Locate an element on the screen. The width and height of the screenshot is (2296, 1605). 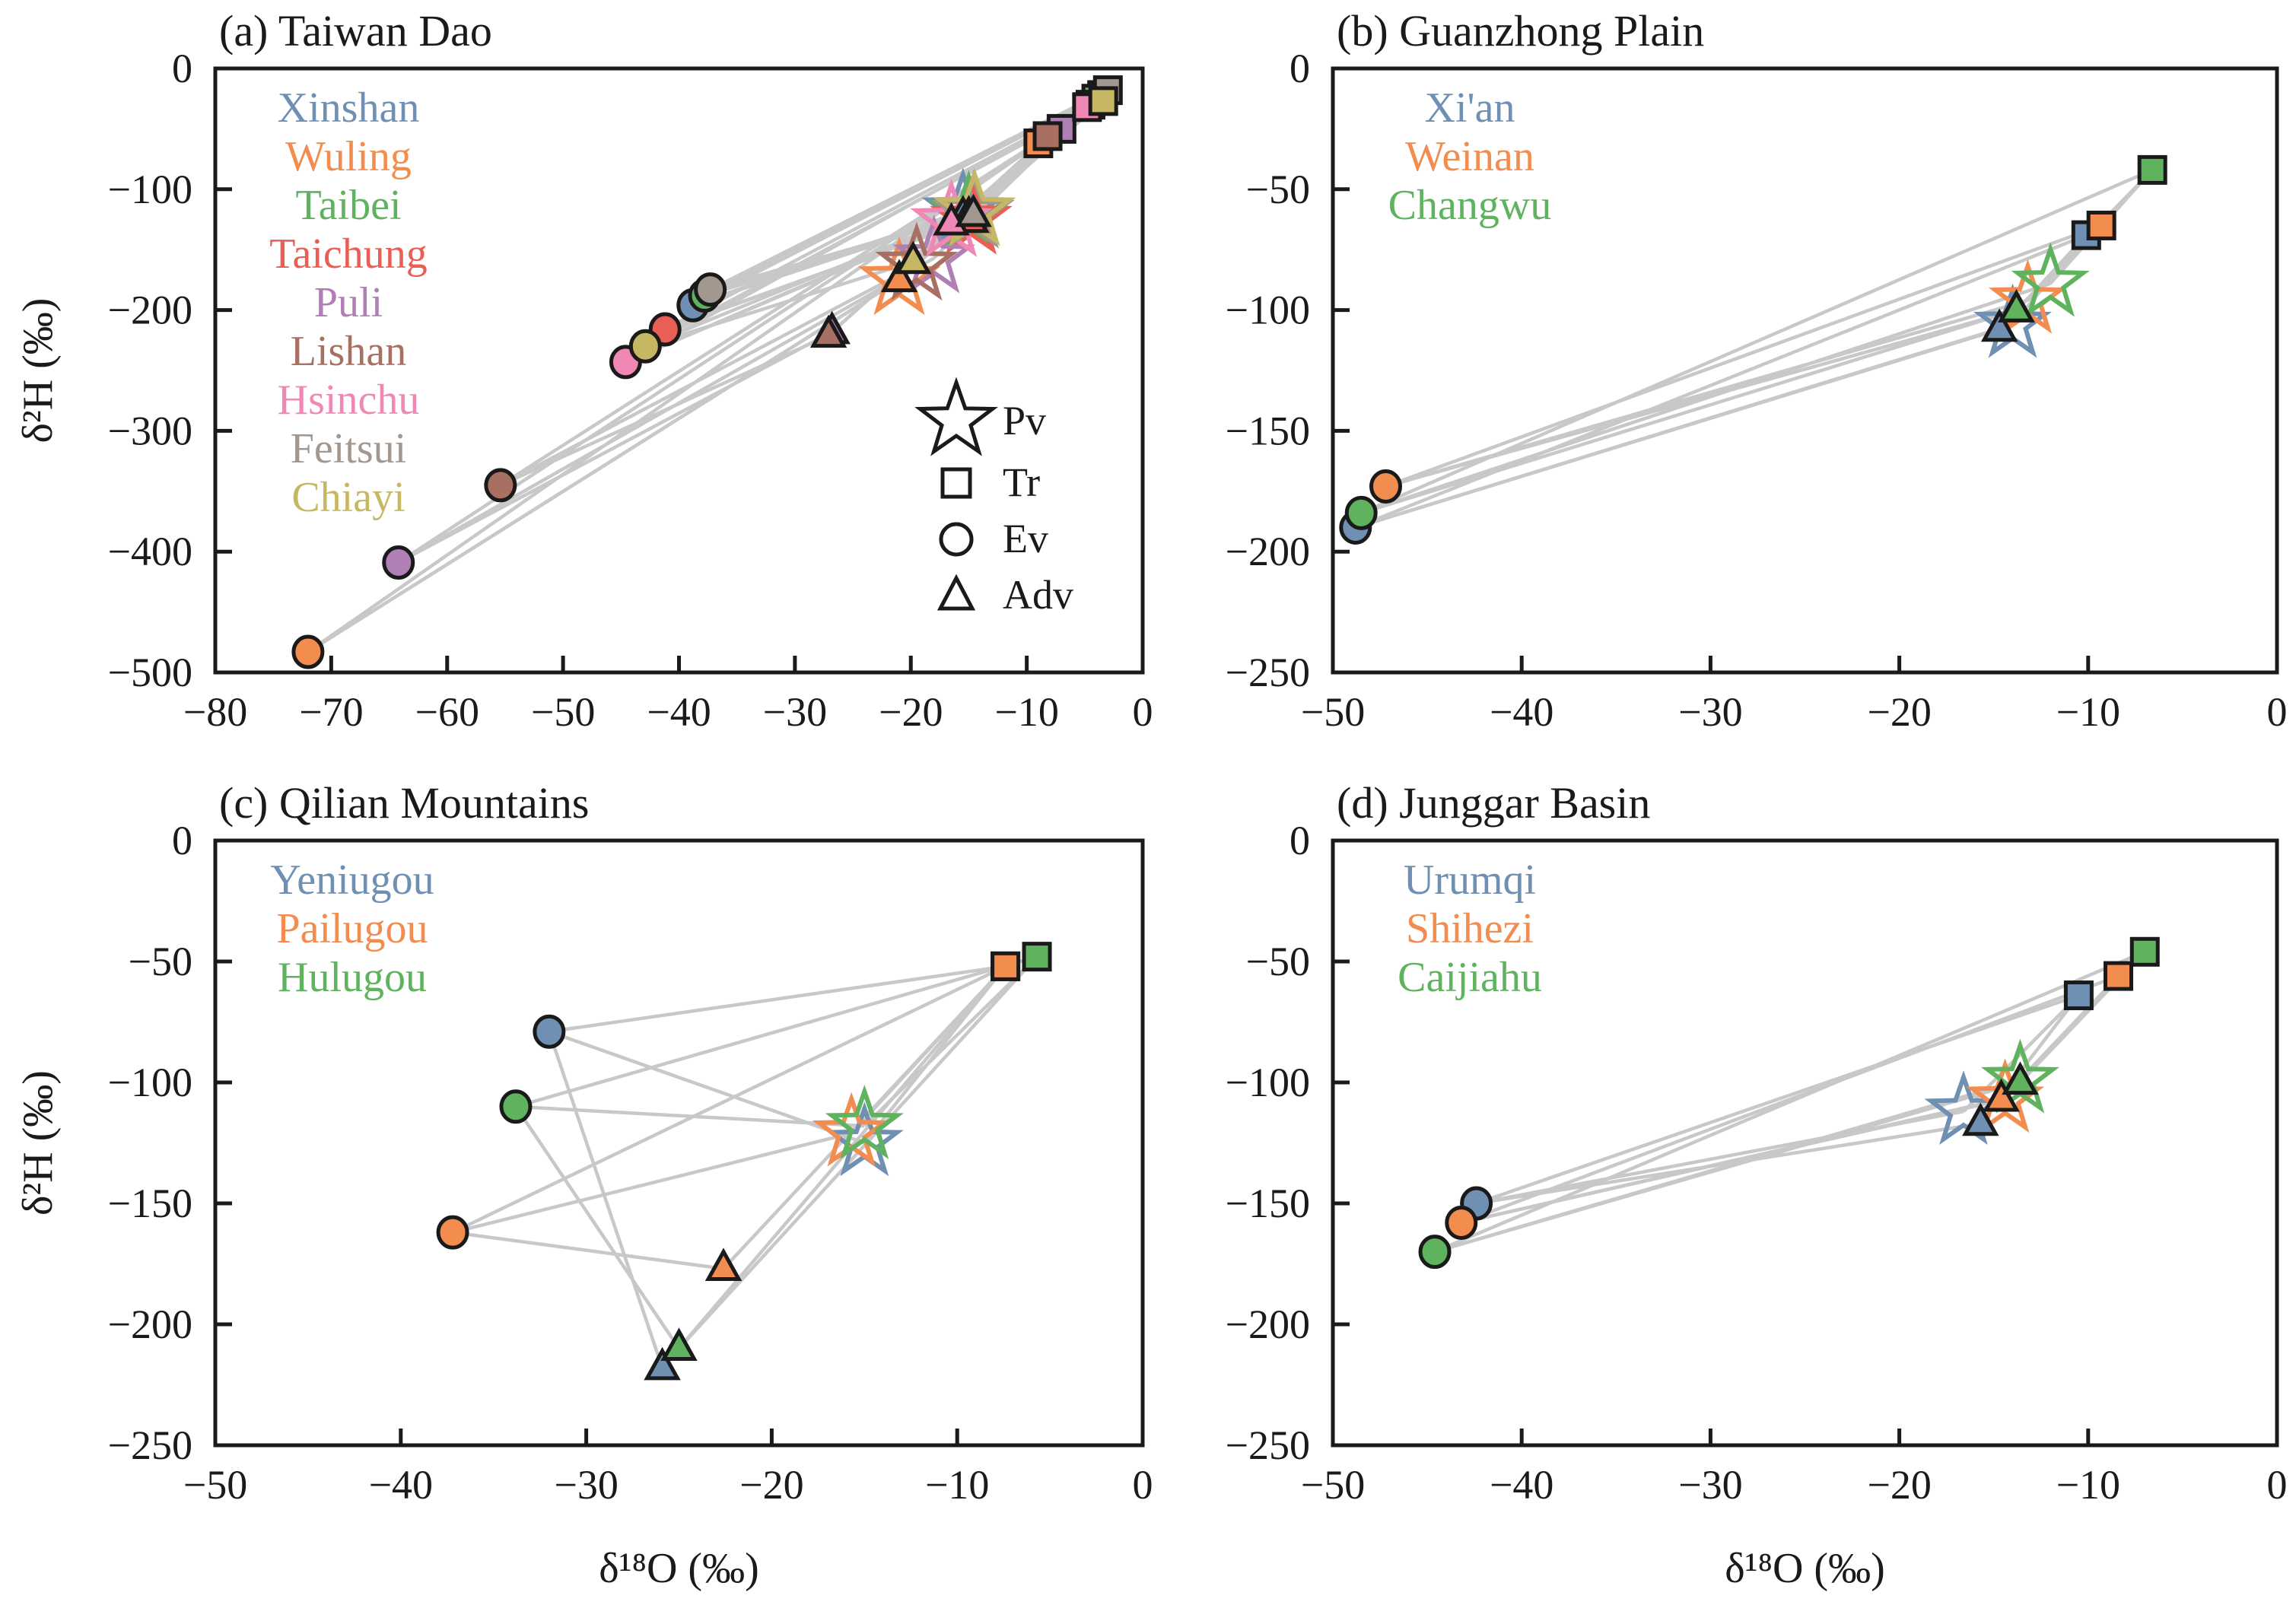
legend-site-xian: Xi'an is located at coordinates (1470, 108).